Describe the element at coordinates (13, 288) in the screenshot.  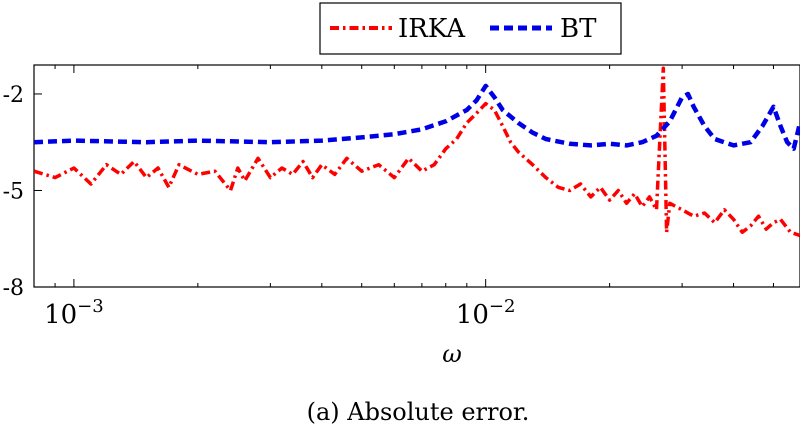
I see `y-tick-label: -8` at that location.